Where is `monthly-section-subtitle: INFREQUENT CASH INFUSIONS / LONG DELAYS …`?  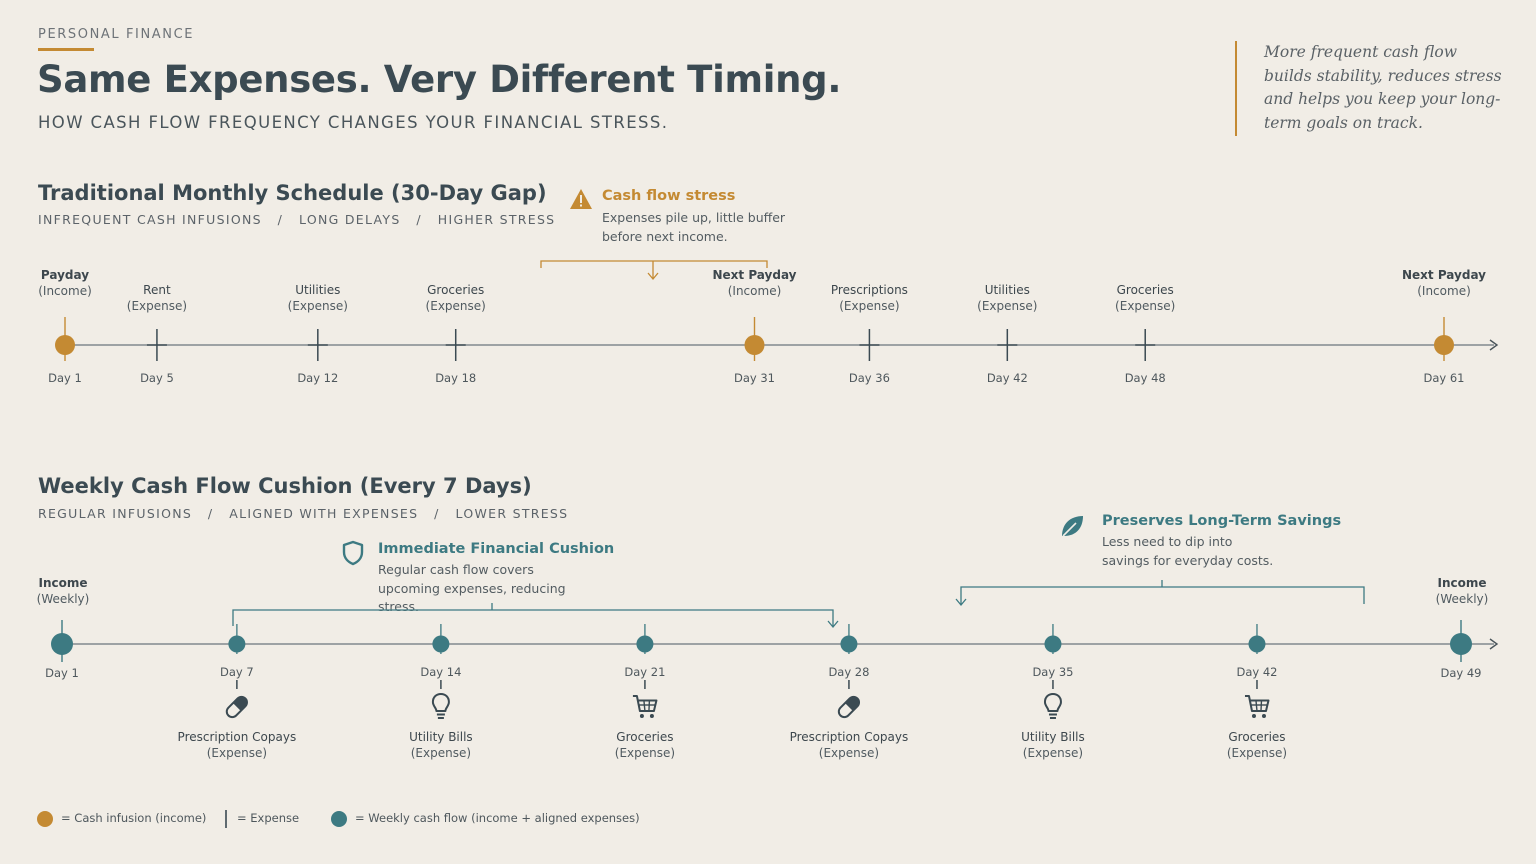
monthly-section-subtitle: INFREQUENT CASH INFUSIONS / LONG DELAYS … is located at coordinates (297, 219).